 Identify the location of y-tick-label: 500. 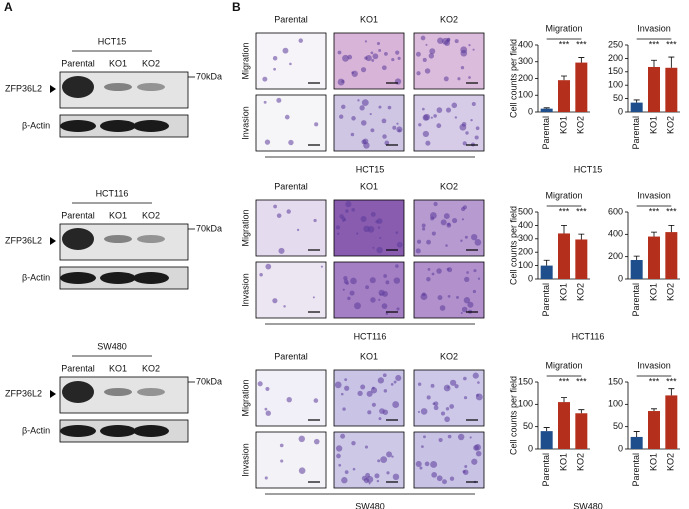
(525, 211).